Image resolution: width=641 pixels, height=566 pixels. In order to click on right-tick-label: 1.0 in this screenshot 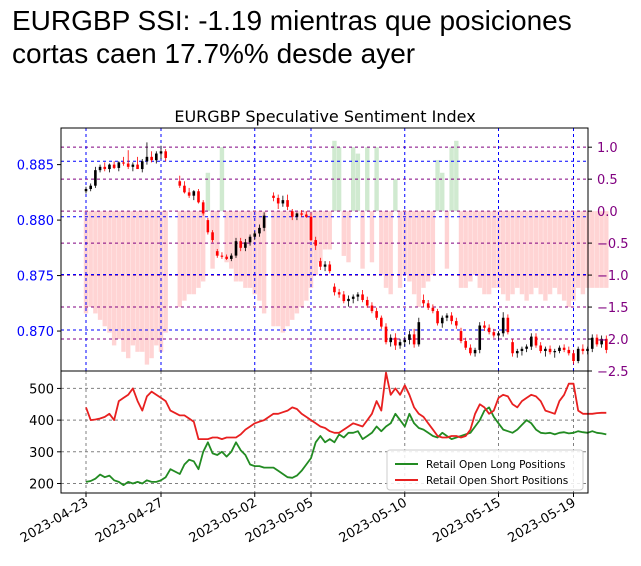, I will do `click(607, 148)`.